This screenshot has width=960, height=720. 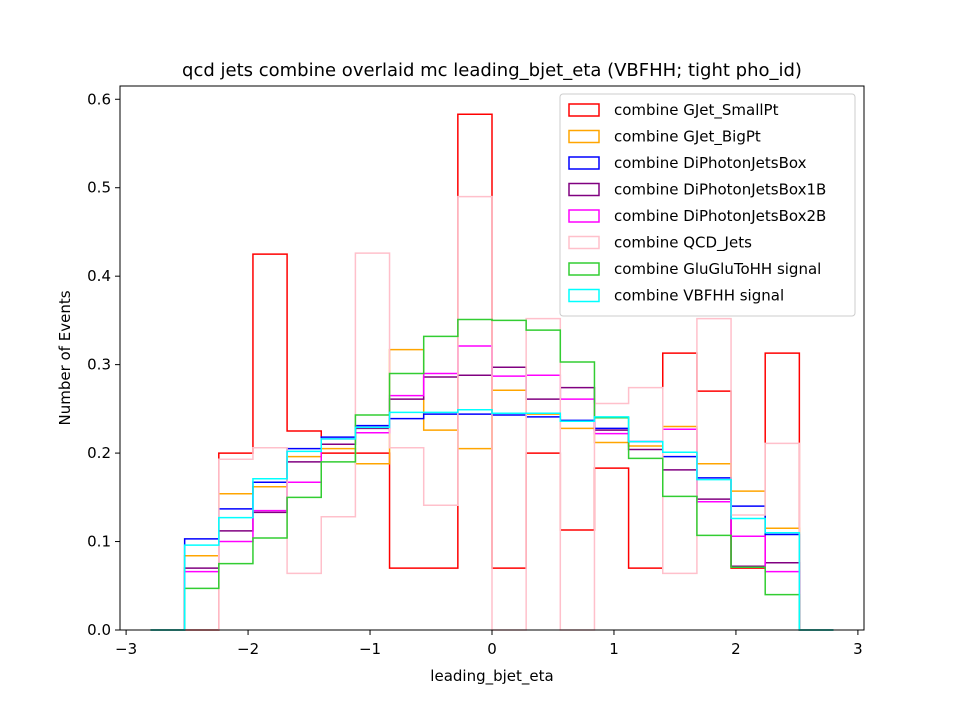 I want to click on legend-label-5: combine QCD_Jets, so click(x=683, y=243).